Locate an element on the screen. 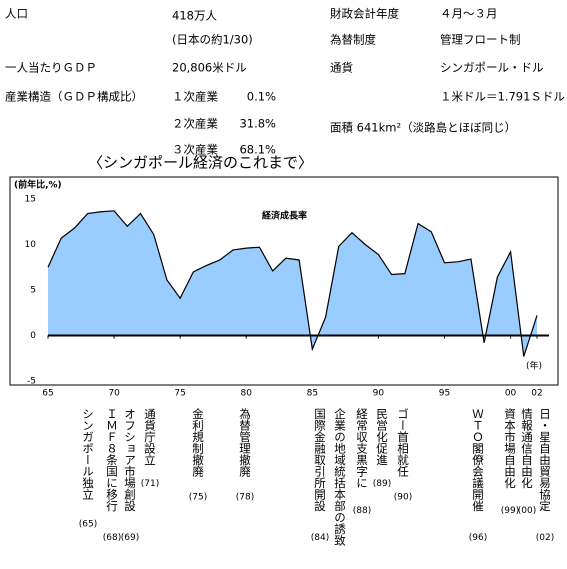 This screenshot has height=569, width=567. y-tick-label: 5 is located at coordinates (33, 291).